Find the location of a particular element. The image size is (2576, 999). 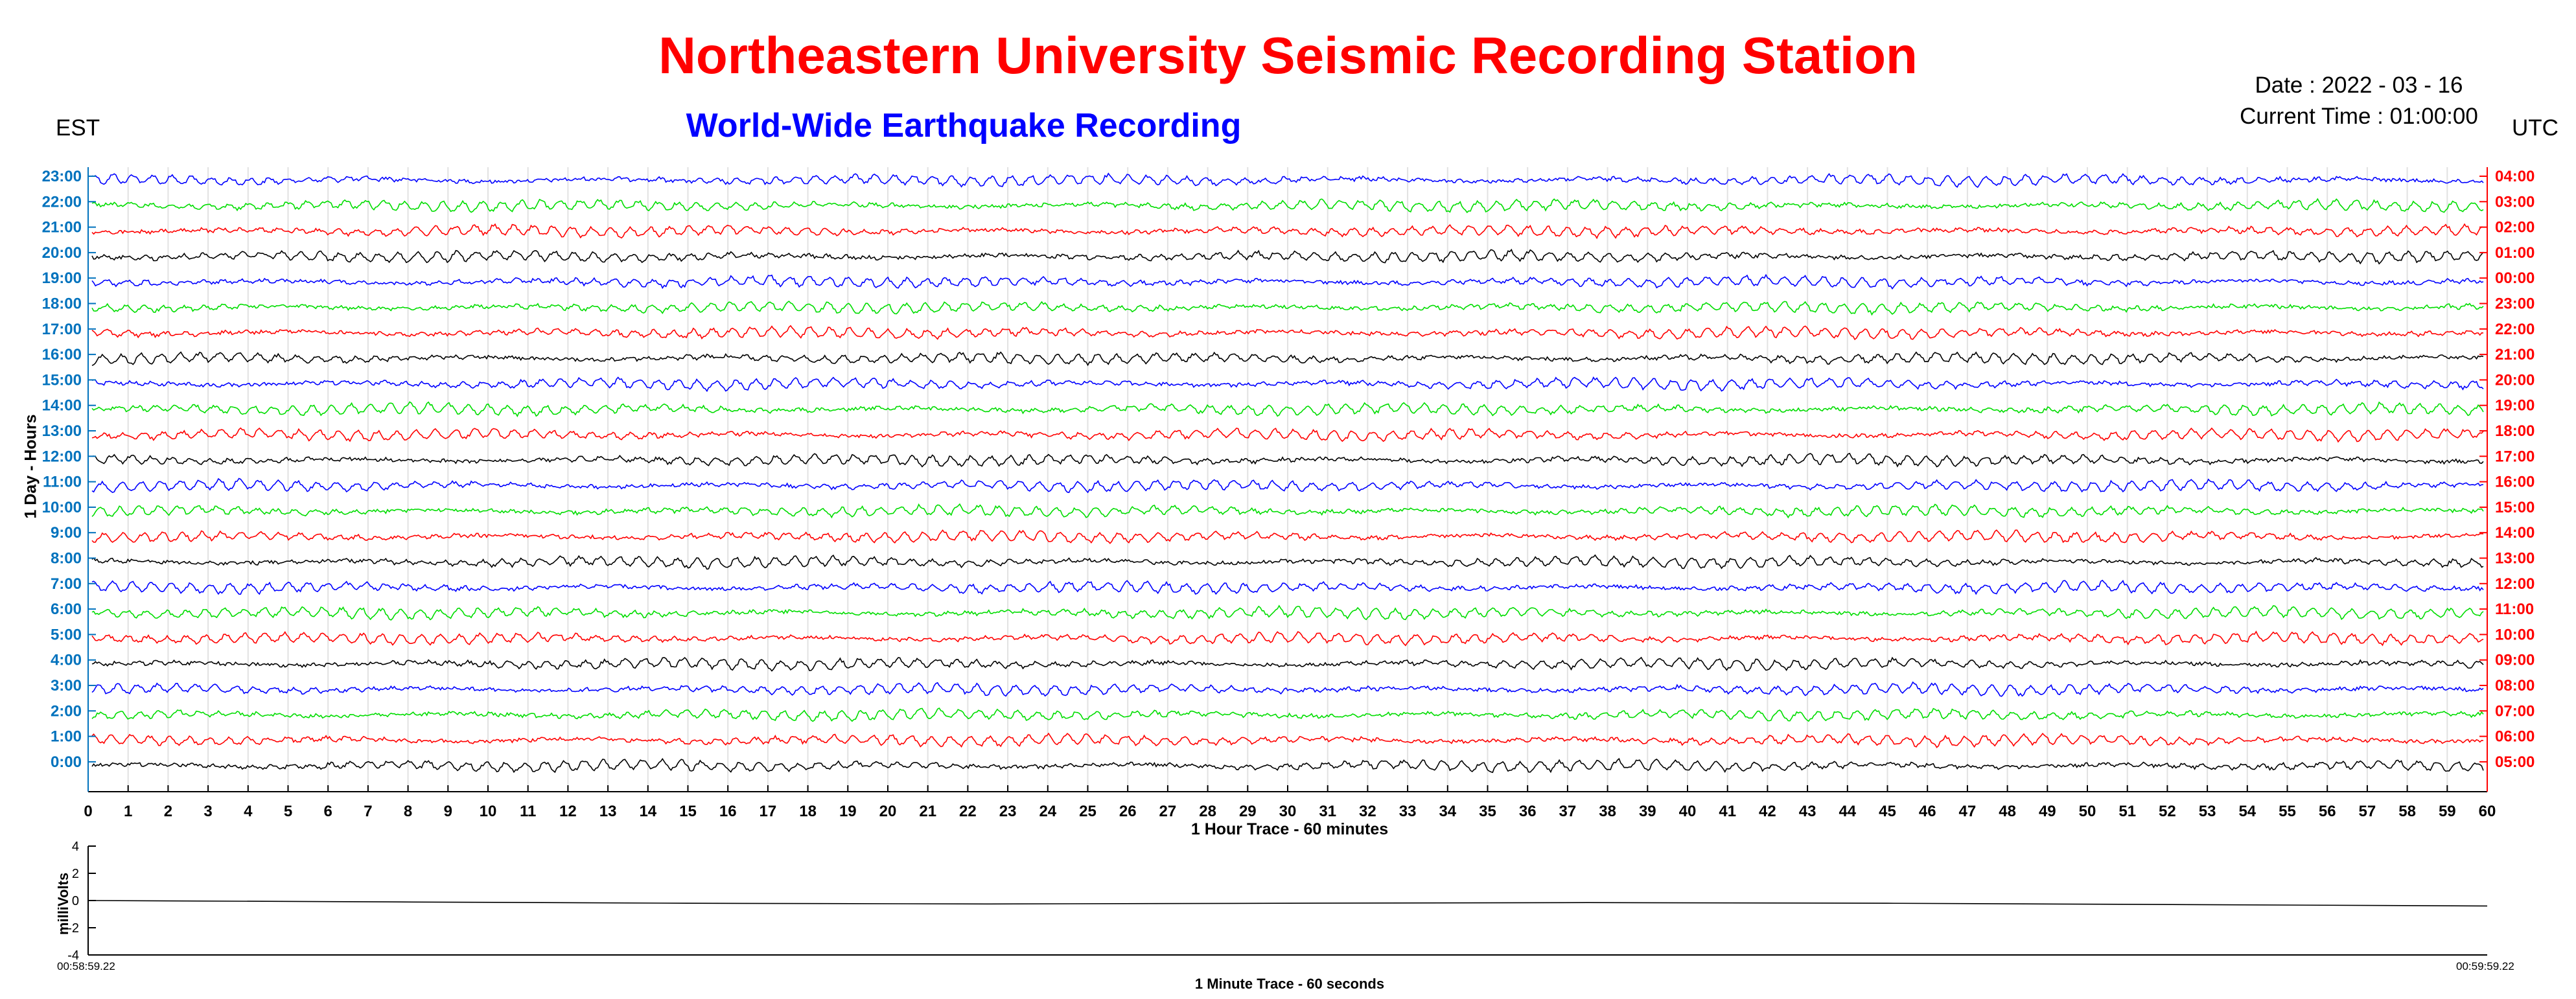

x-tick-label: 21 is located at coordinates (928, 812).